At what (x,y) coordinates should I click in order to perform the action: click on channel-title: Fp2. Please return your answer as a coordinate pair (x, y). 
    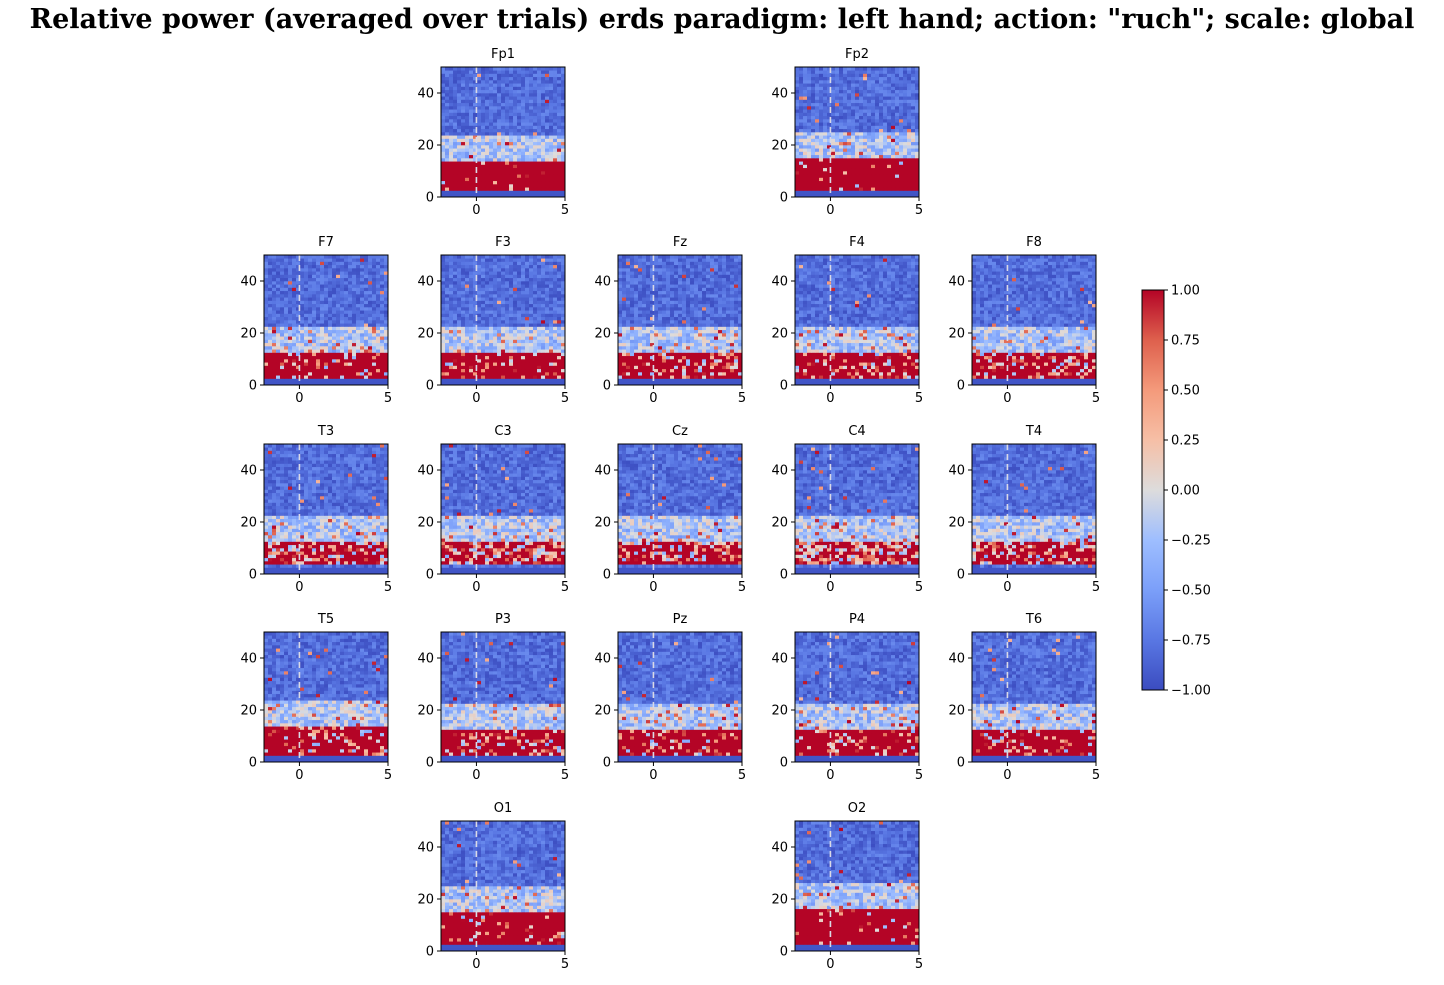
    Looking at the image, I should click on (857, 54).